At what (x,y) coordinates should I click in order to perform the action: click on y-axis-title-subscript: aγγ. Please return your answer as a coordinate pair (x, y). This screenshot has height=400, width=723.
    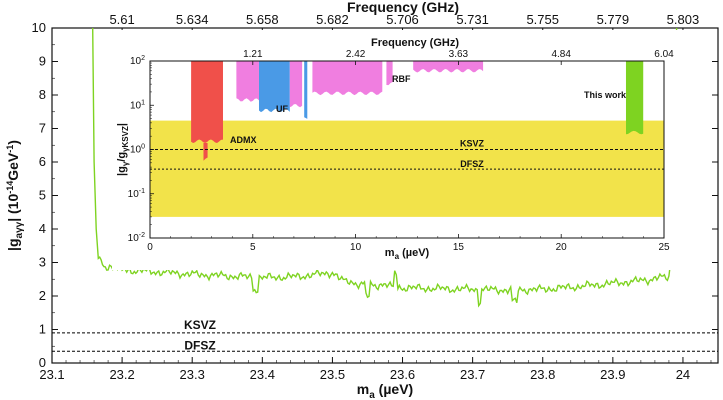
    Looking at the image, I should click on (19, 229).